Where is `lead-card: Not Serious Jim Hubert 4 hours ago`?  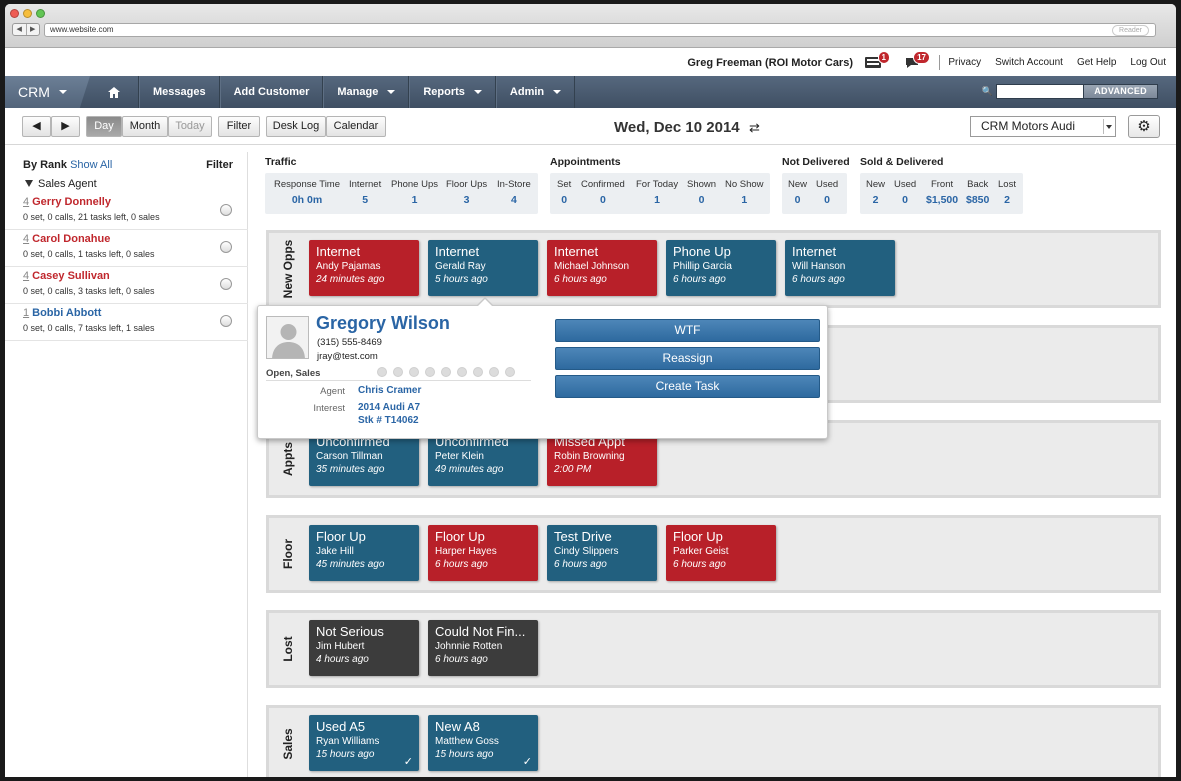 lead-card: Not Serious Jim Hubert 4 hours ago is located at coordinates (364, 648).